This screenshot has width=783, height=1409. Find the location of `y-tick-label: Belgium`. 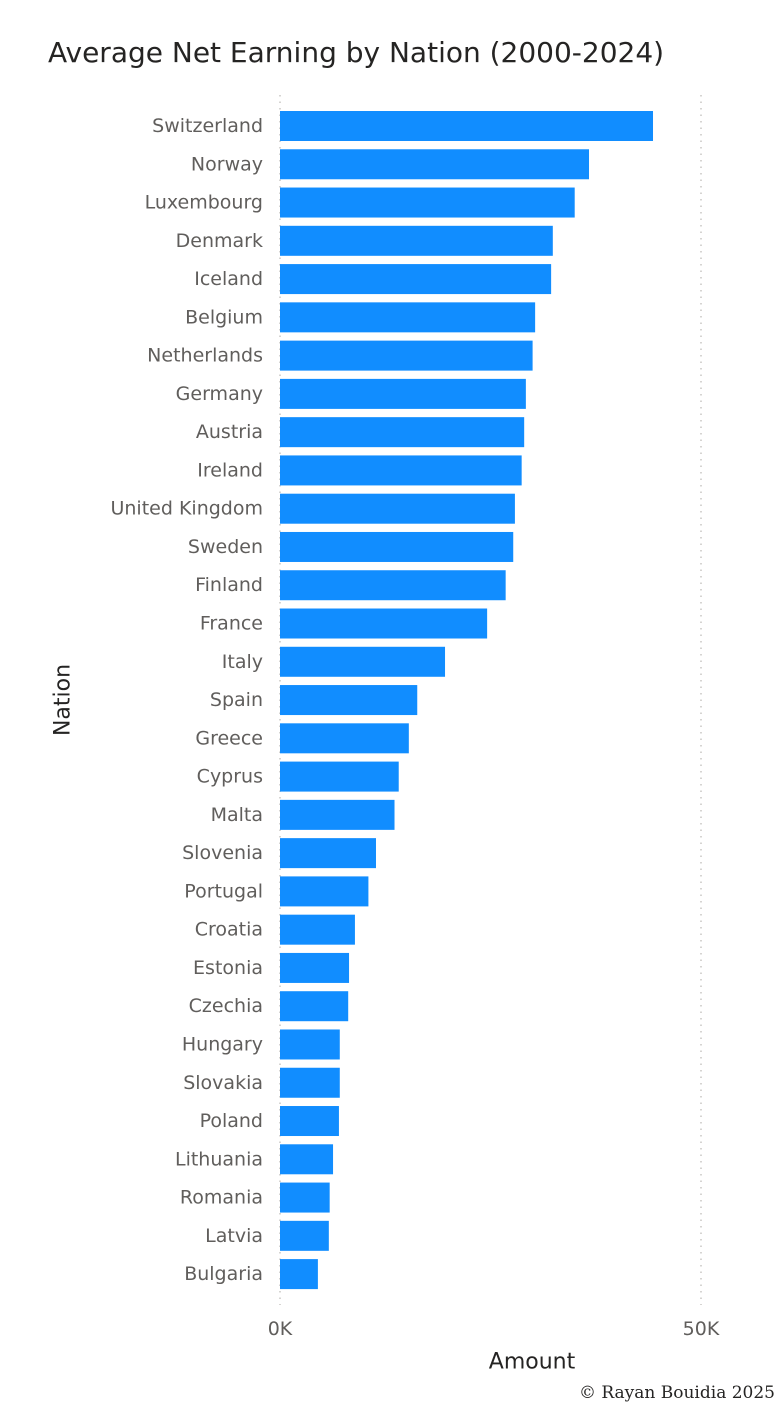

y-tick-label: Belgium is located at coordinates (224, 317).